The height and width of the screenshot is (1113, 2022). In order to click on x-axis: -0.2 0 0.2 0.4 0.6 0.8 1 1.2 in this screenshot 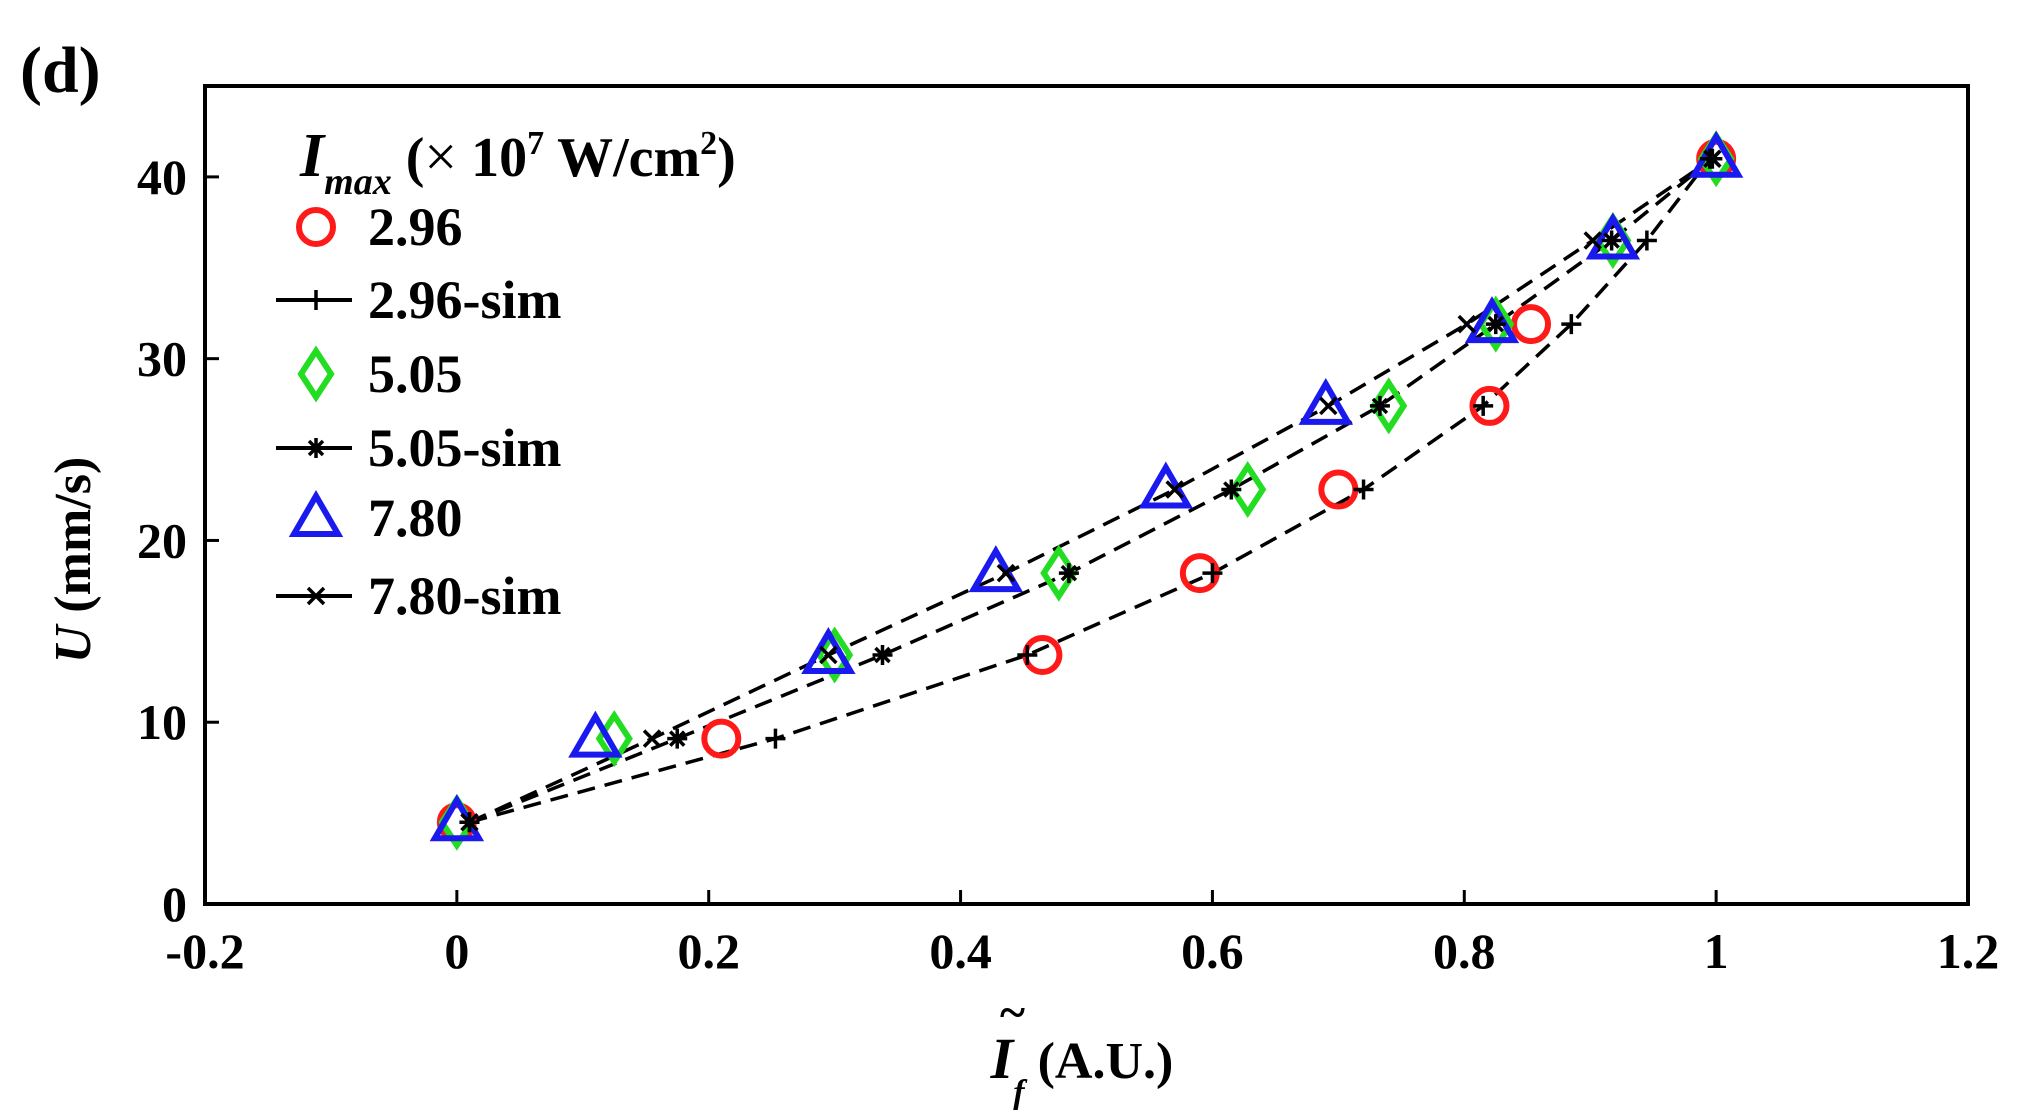, I will do `click(1082, 934)`.